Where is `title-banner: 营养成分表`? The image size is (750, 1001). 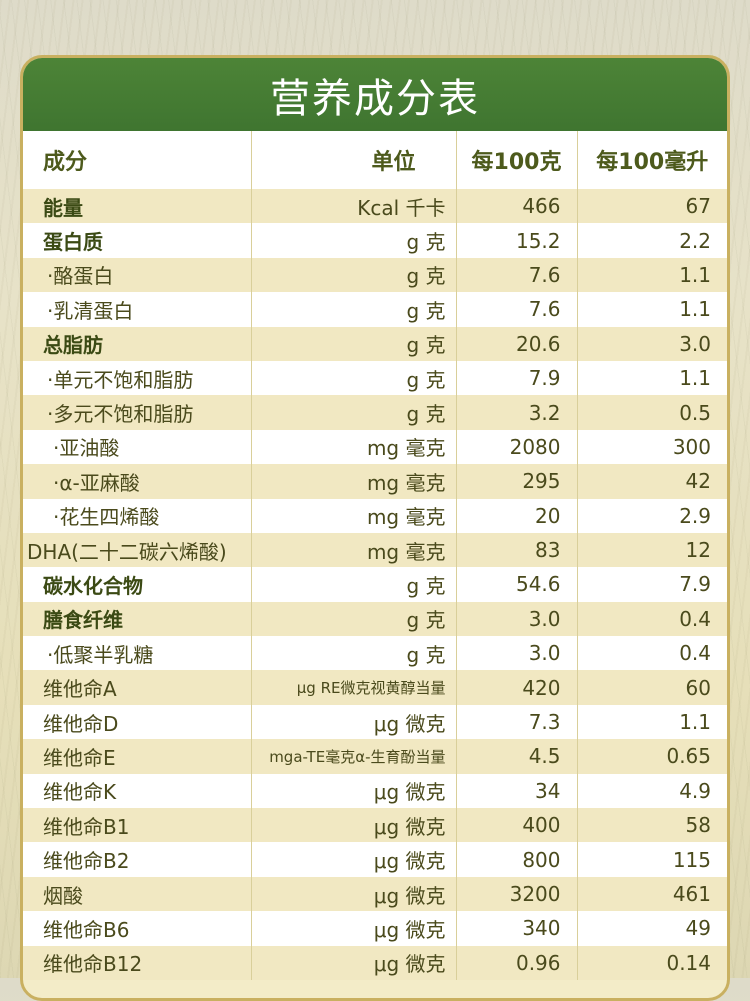
title-banner: 营养成分表 is located at coordinates (375, 94).